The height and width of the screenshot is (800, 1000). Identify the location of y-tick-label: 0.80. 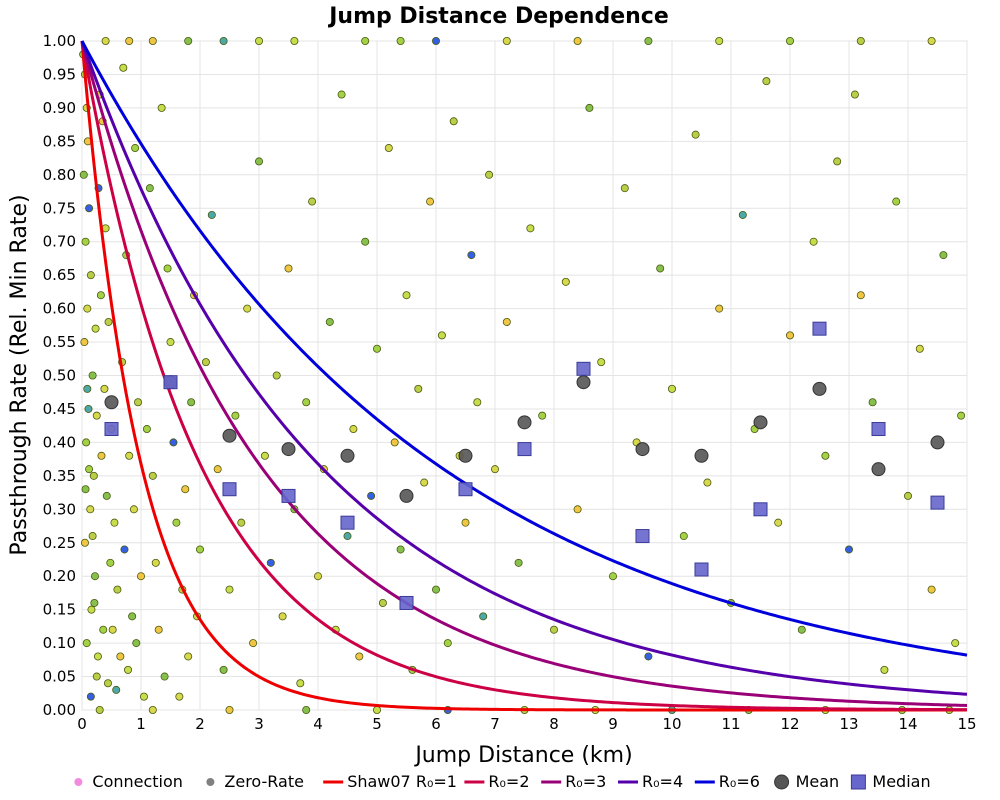
(59, 175).